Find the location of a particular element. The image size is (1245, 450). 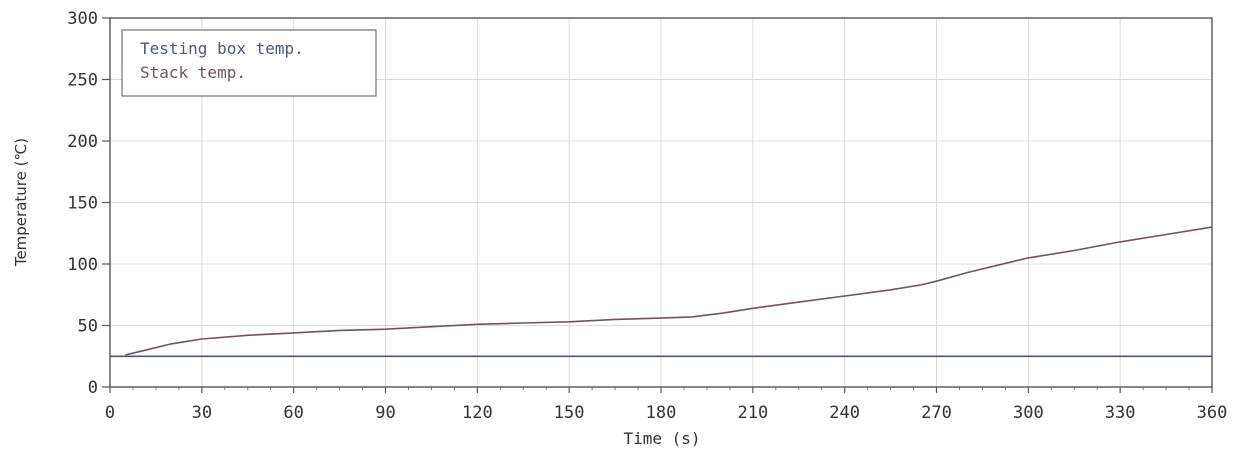

y-tick-label: 250 is located at coordinates (82, 81).